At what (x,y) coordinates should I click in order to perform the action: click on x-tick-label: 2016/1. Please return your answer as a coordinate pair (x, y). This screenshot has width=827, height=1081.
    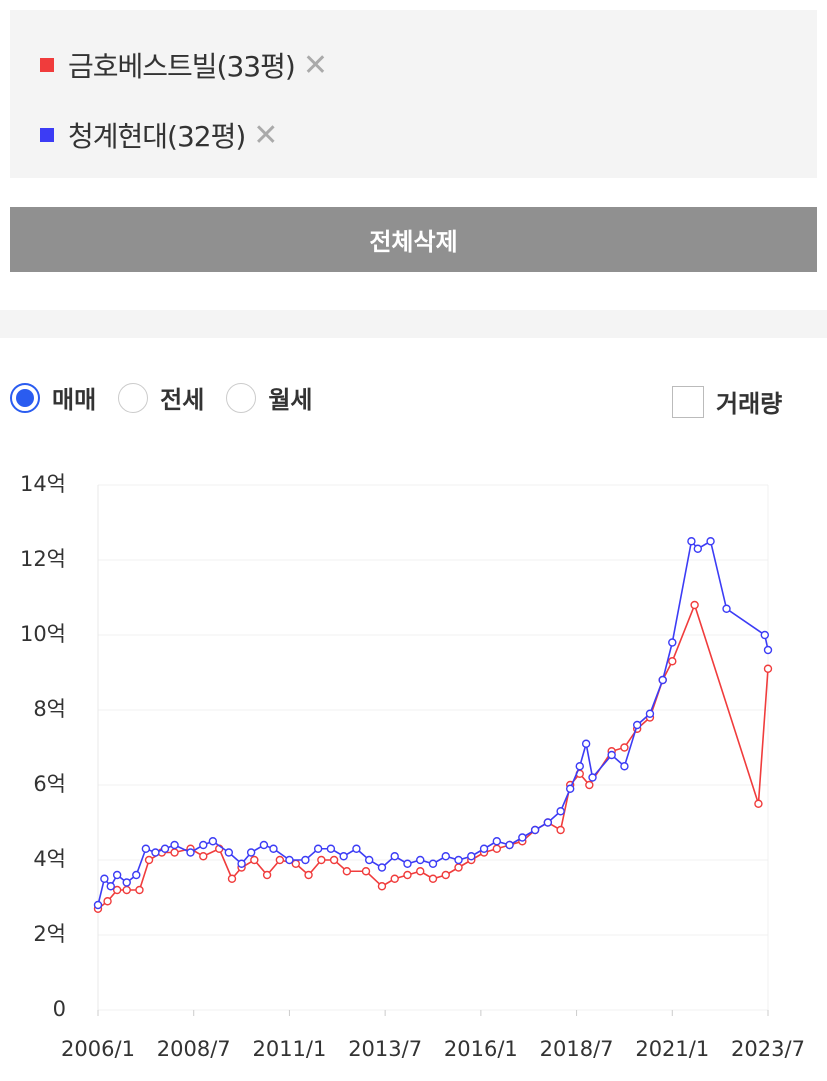
    Looking at the image, I should click on (481, 1049).